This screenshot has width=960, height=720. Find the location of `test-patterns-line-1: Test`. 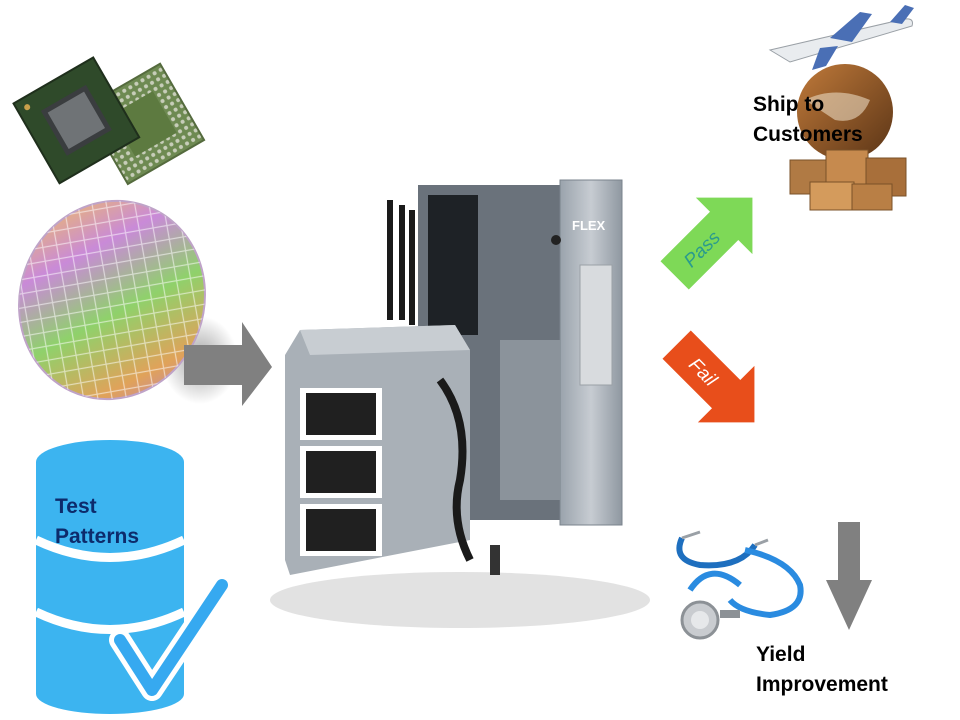

test-patterns-line-1: Test is located at coordinates (76, 506).